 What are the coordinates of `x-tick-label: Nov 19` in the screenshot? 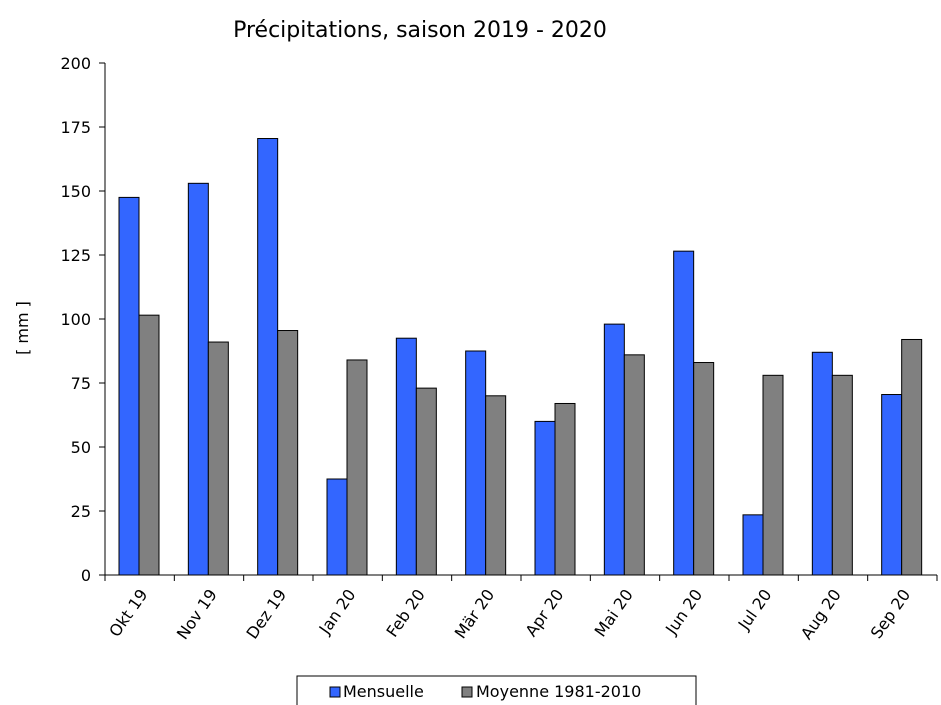 It's located at (197, 614).